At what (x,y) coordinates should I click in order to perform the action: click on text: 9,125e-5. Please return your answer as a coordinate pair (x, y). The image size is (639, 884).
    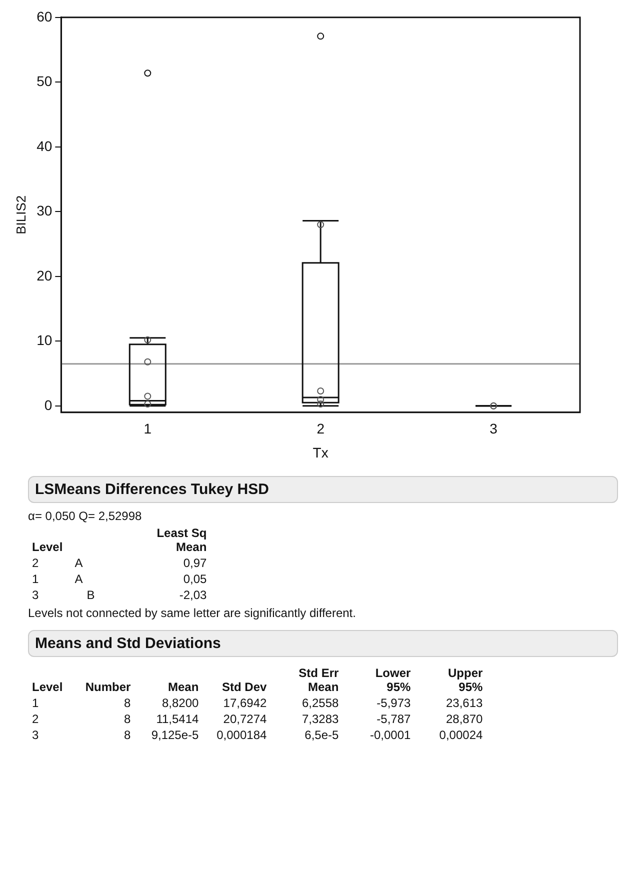
    Looking at the image, I should click on (175, 735).